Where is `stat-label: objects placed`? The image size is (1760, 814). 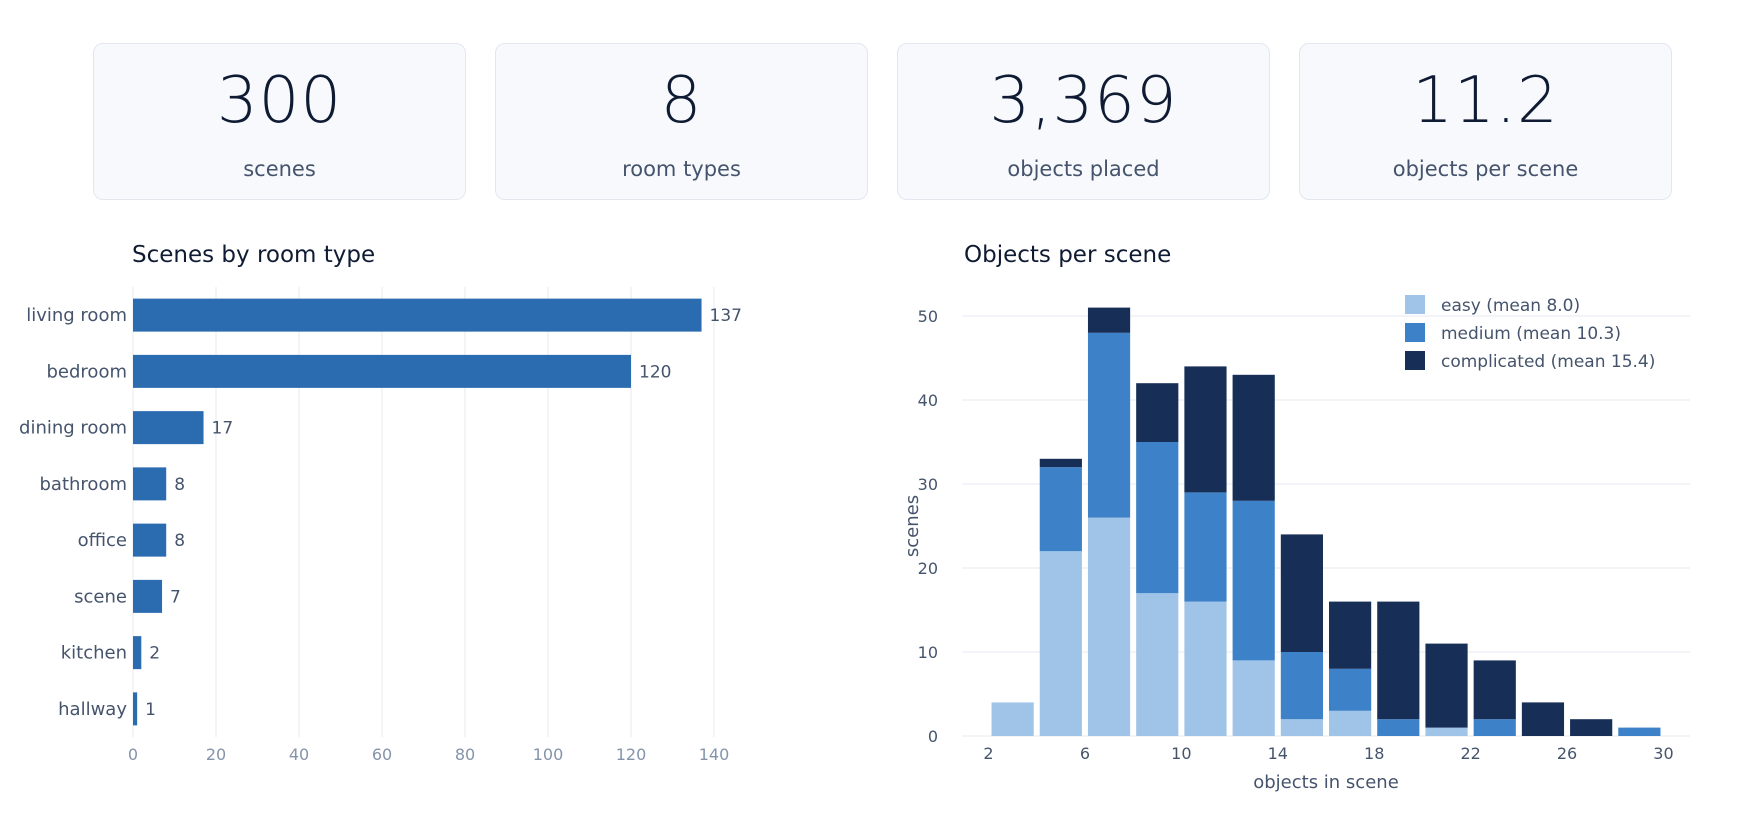 stat-label: objects placed is located at coordinates (1083, 169).